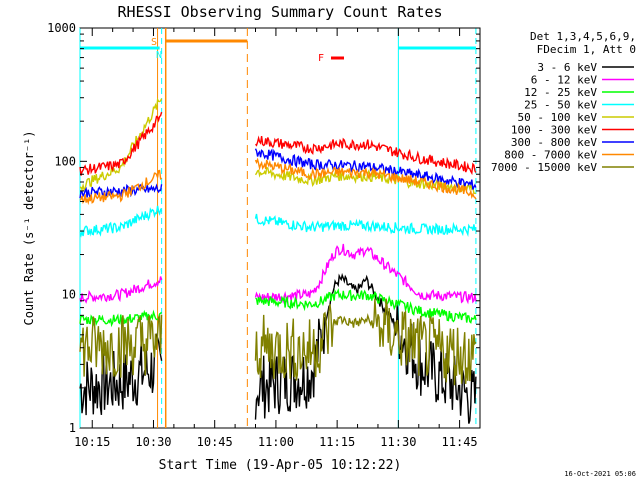 The image size is (640, 480). Describe the element at coordinates (564, 80) in the screenshot. I see `legend-label: 6 - 12 keV` at that location.